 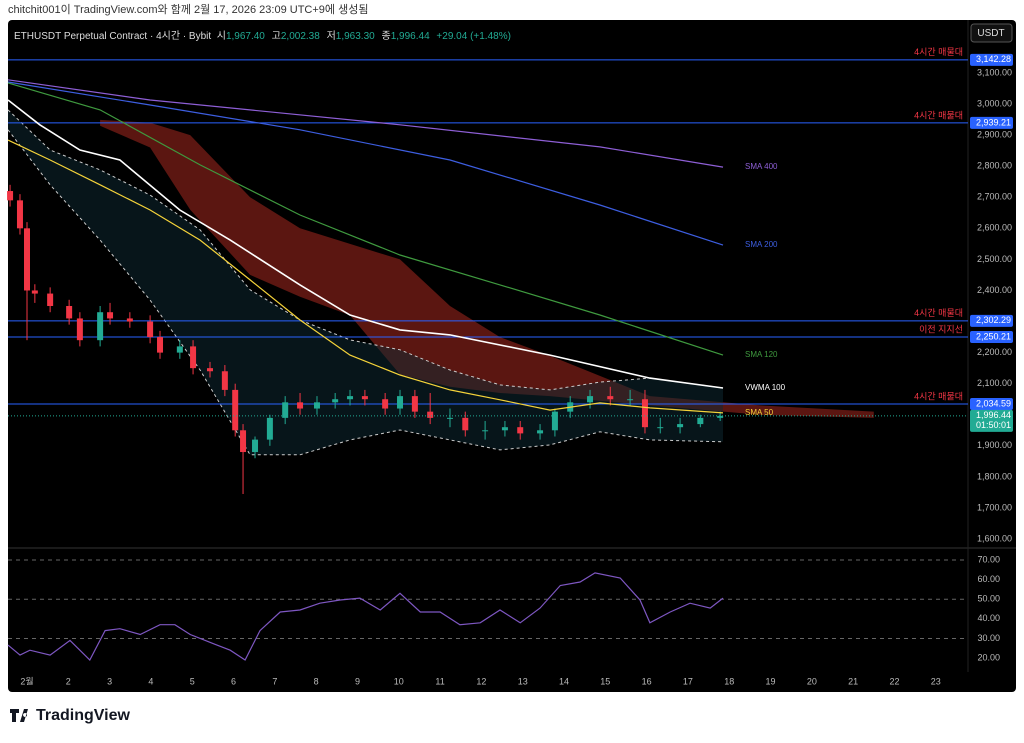 I want to click on x-tick-label: 8, so click(x=316, y=681).